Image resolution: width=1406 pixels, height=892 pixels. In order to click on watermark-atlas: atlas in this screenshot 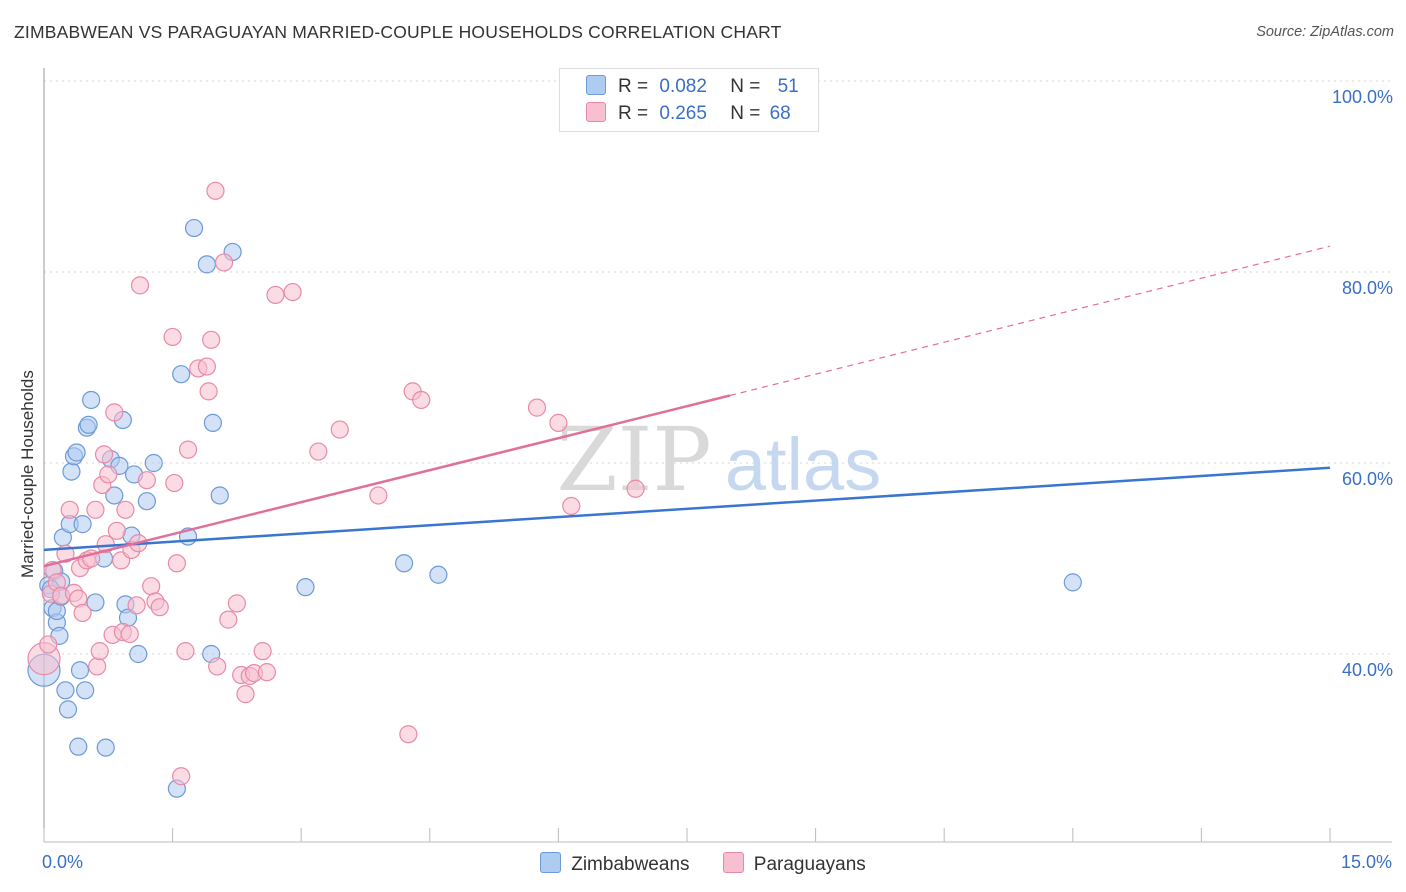, I will do `click(803, 464)`.